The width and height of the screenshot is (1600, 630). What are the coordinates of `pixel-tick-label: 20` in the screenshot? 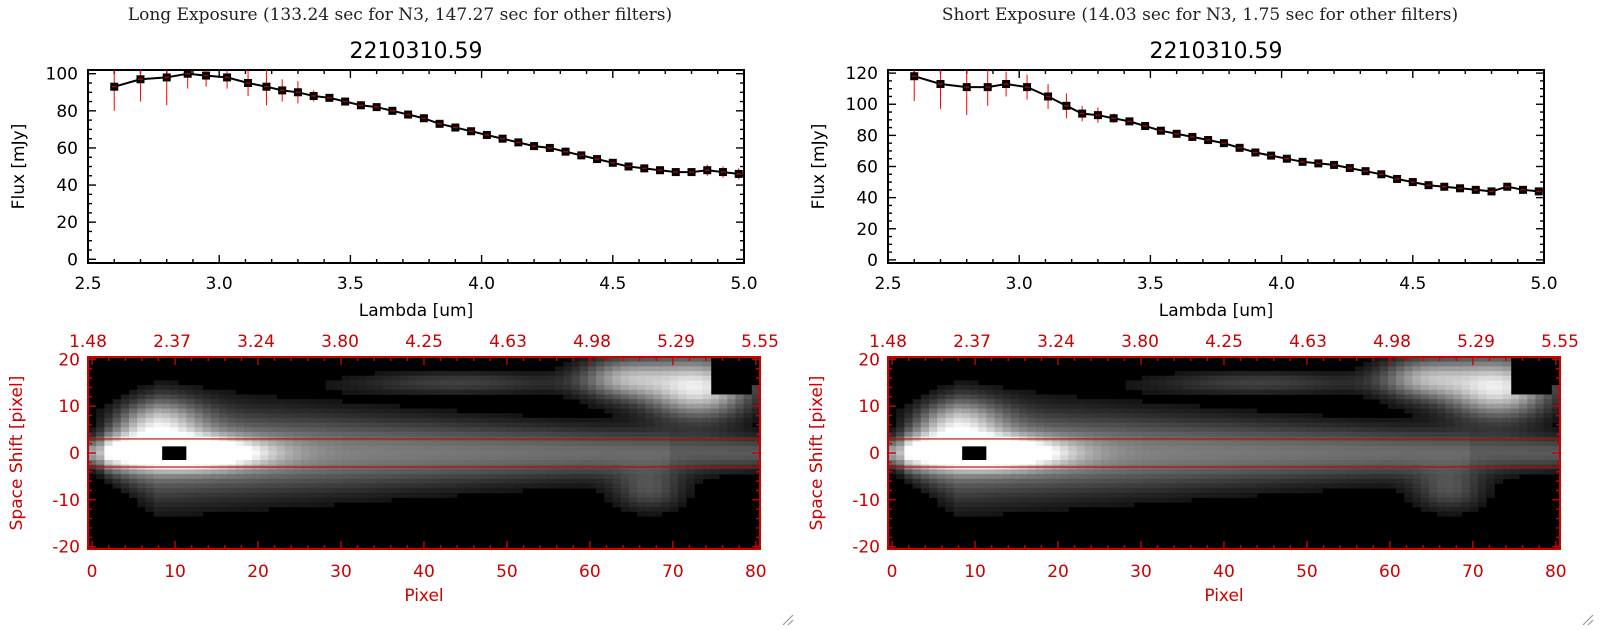 It's located at (258, 572).